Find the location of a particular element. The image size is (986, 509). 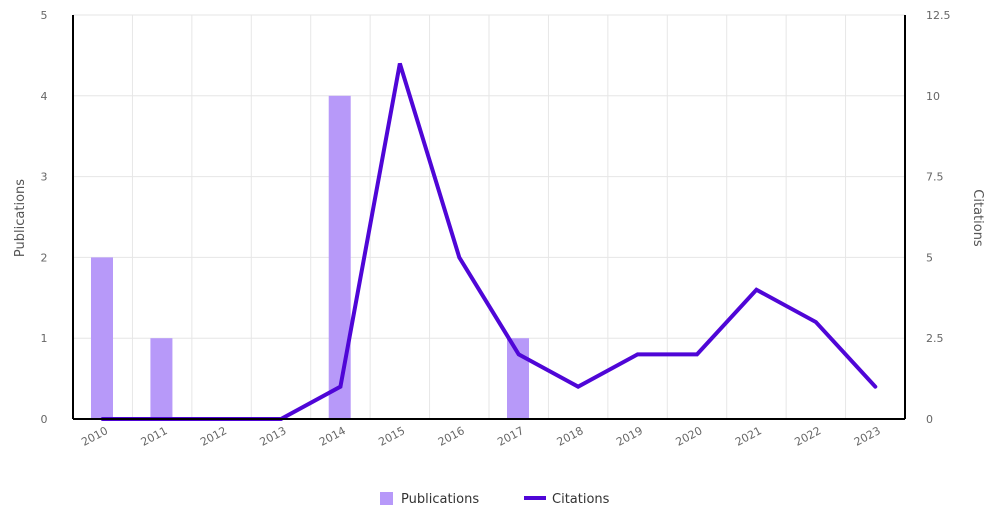

y-left-tick-label: 4 is located at coordinates (44, 96).